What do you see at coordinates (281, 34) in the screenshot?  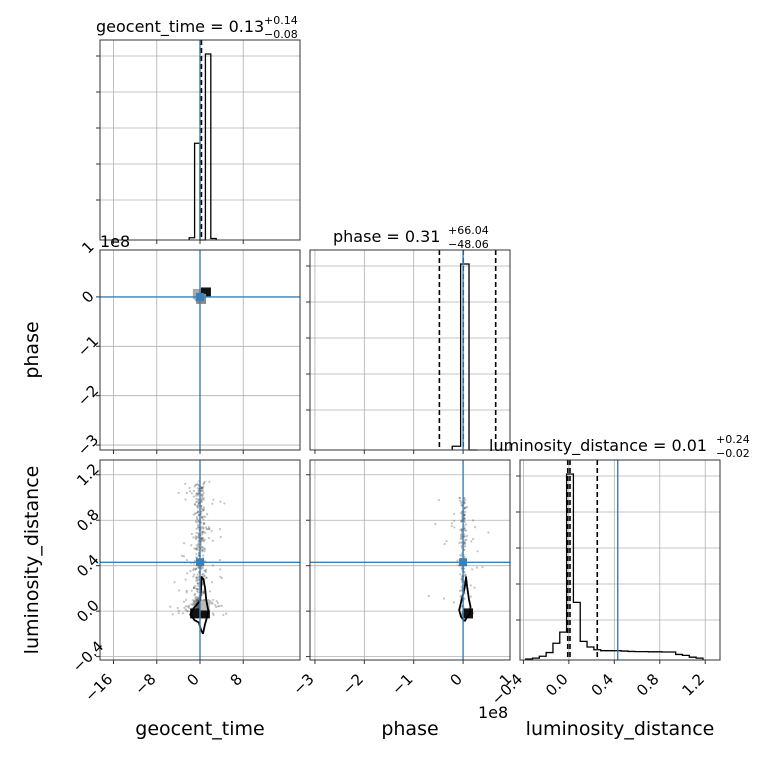 I see `title-geocent-time-minus: −0.08` at bounding box center [281, 34].